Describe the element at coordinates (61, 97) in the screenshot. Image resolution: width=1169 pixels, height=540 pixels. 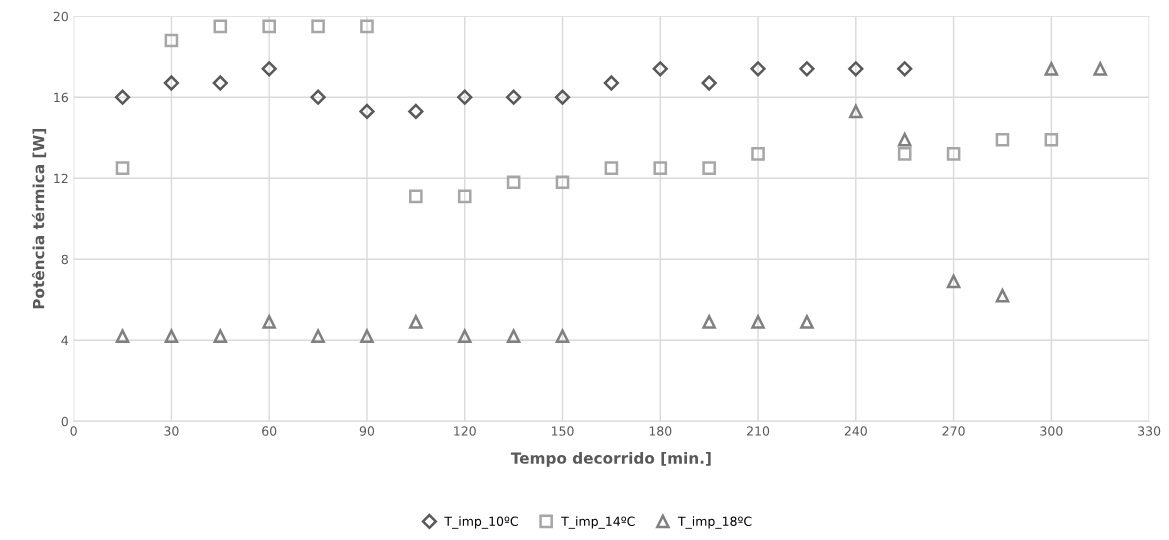
I see `y-tick-label: 16` at that location.